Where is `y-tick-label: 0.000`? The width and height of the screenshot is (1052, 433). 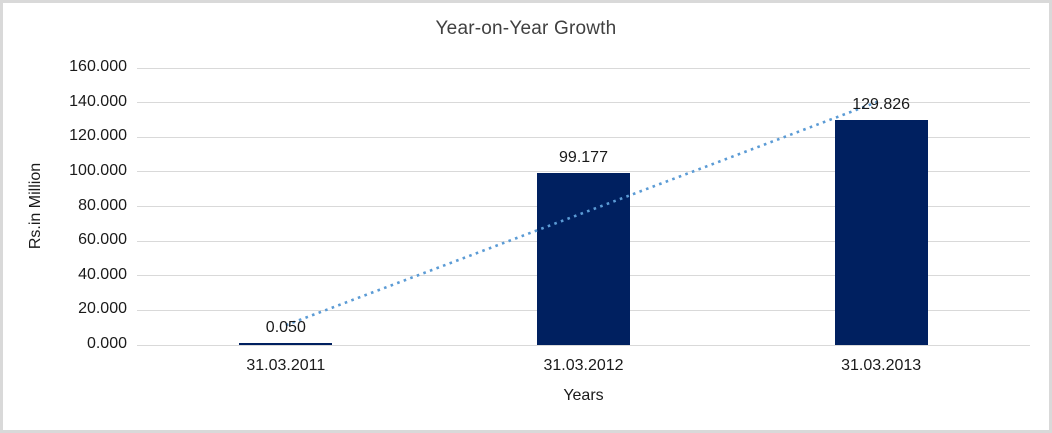 y-tick-label: 0.000 is located at coordinates (106, 343).